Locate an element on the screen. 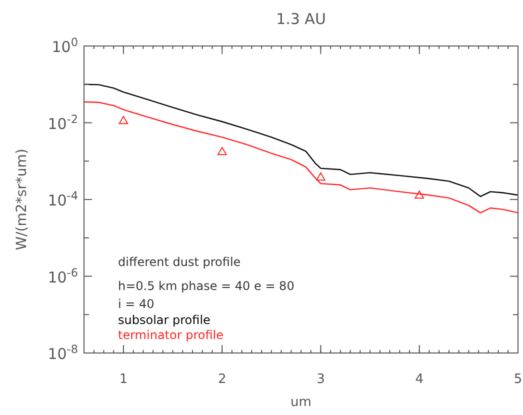  y-tick-label: 10$^{0}$ is located at coordinates (65, 46).